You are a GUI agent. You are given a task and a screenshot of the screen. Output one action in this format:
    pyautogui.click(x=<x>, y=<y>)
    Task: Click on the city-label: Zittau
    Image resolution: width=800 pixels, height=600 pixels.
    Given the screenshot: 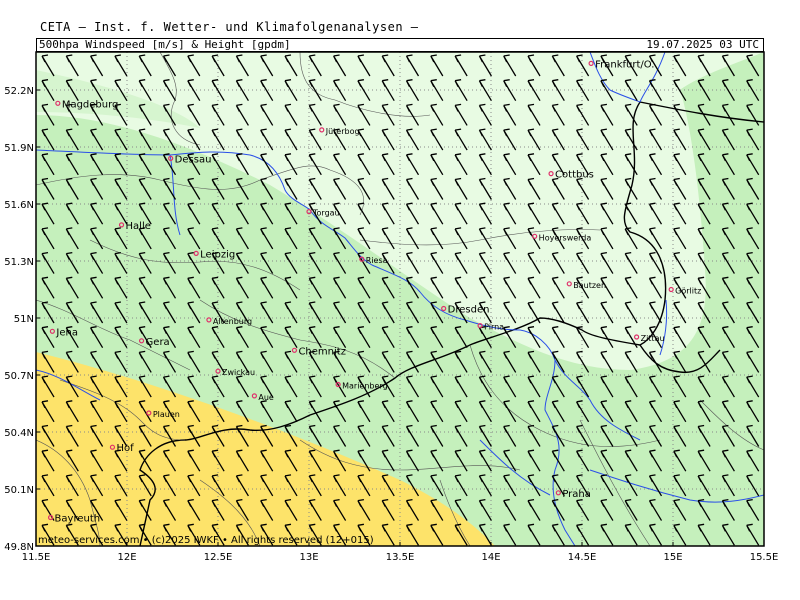 What is the action you would take?
    pyautogui.click(x=653, y=338)
    